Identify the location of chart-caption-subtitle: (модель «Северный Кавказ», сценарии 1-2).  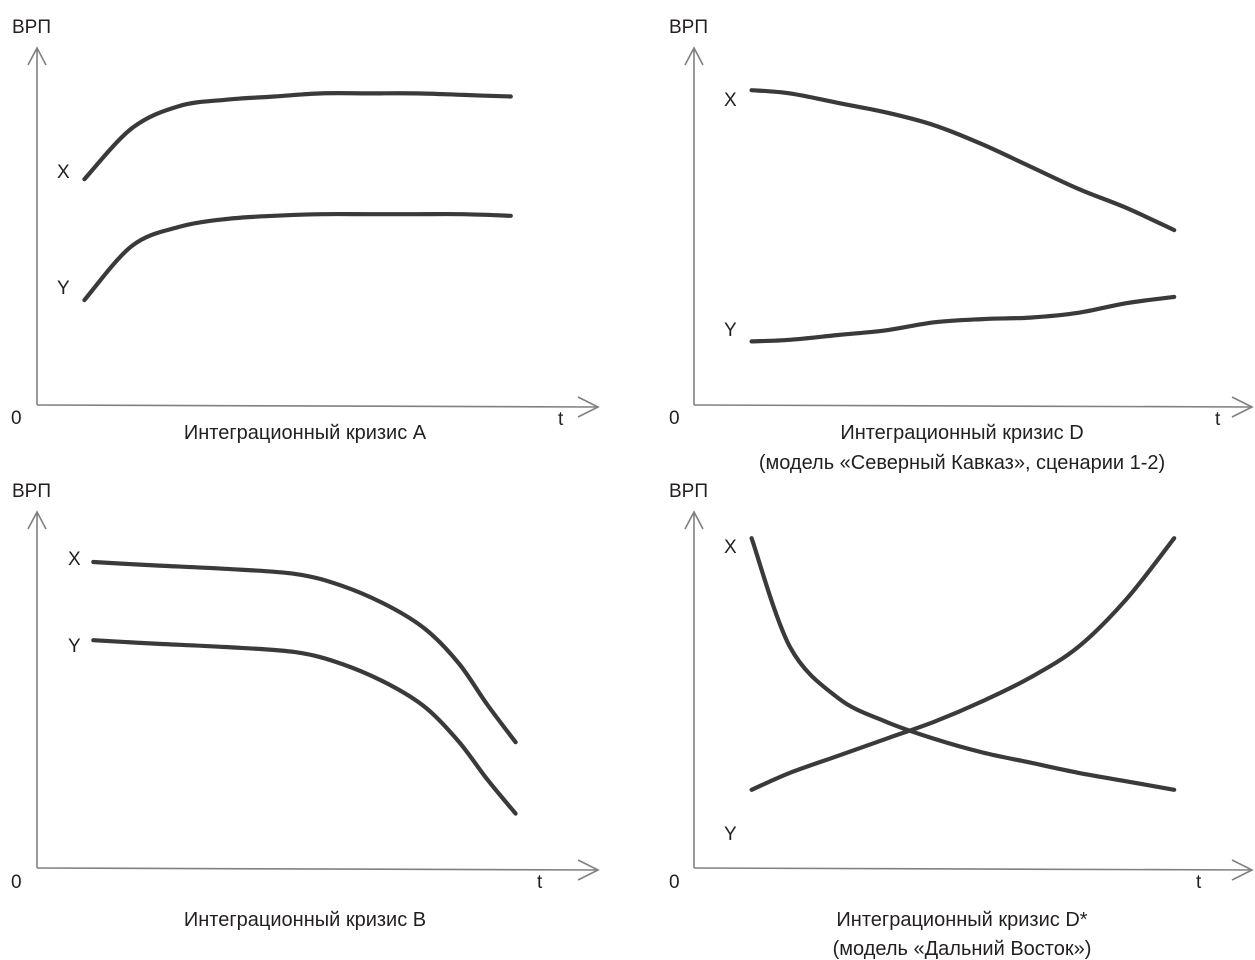
(962, 463).